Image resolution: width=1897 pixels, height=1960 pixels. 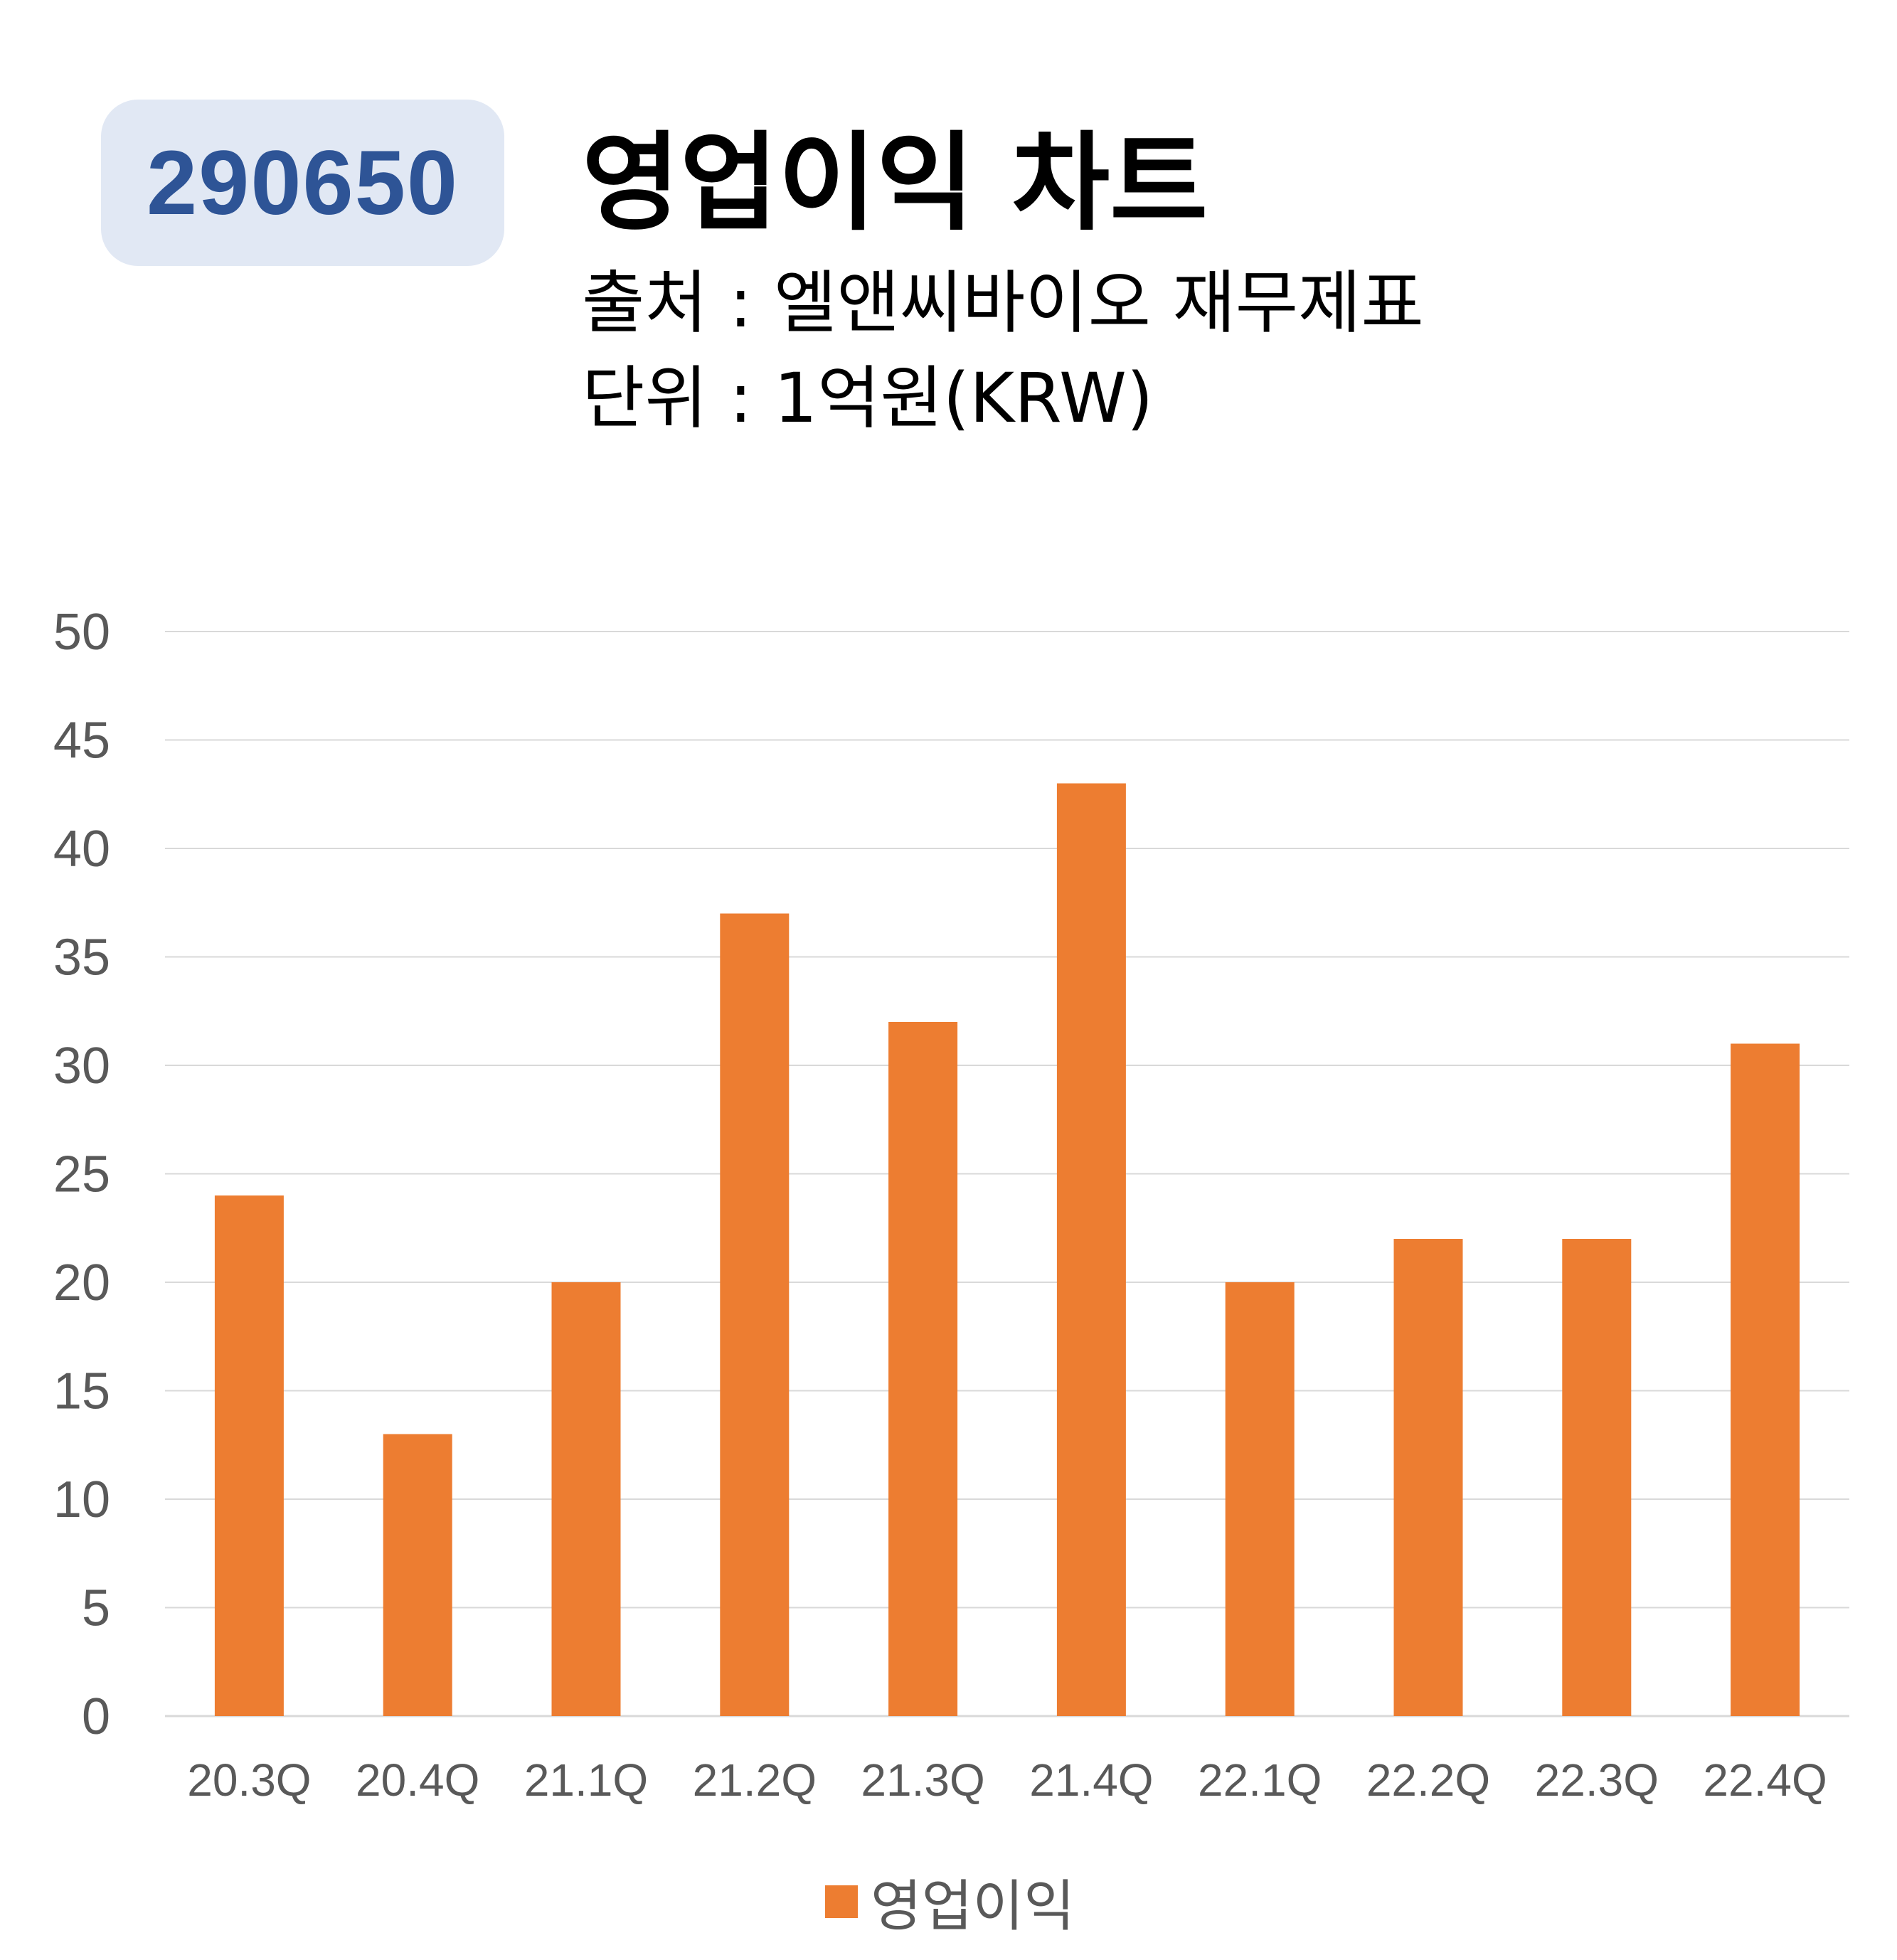 What do you see at coordinates (841, 1901) in the screenshot?
I see `legend-swatch` at bounding box center [841, 1901].